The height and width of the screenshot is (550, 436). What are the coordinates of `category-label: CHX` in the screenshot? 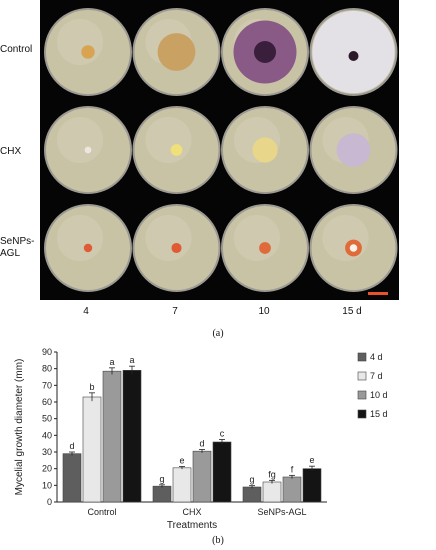 It's located at (191, 512).